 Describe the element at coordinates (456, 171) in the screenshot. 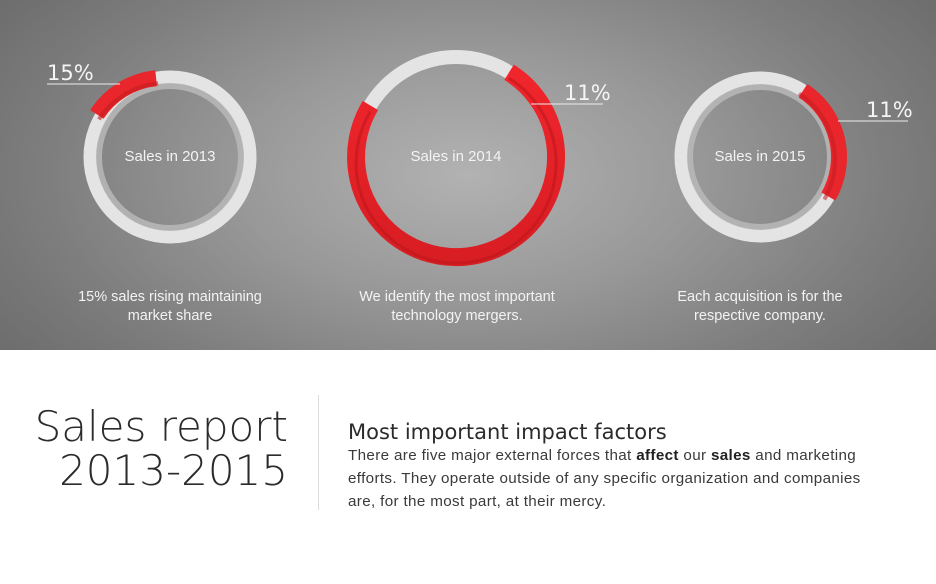

I see `ring-2014-highlight-shade` at that location.